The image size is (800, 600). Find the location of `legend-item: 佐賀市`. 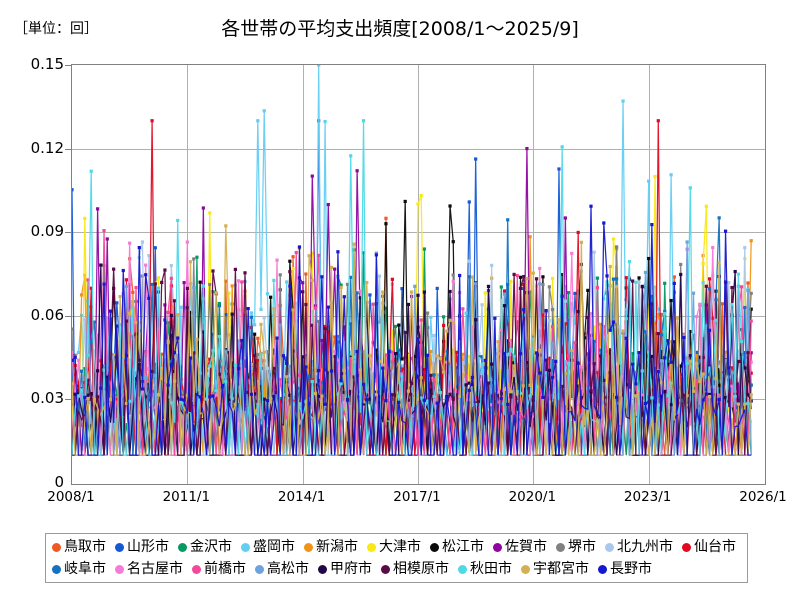

legend-item: 佐賀市 is located at coordinates (520, 547).